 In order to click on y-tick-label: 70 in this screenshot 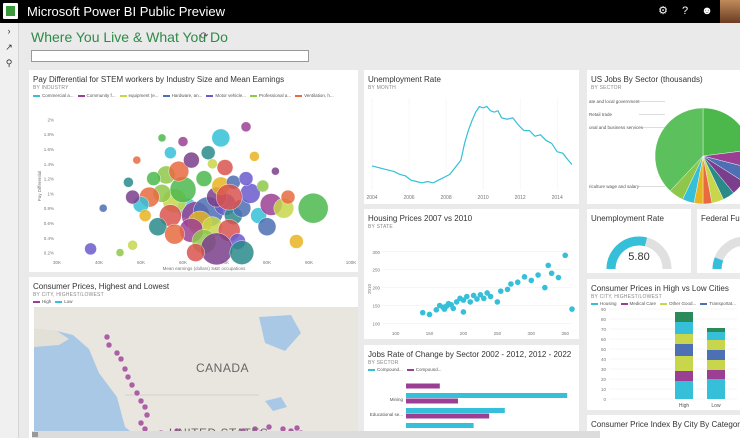, I will do `click(604, 329)`.